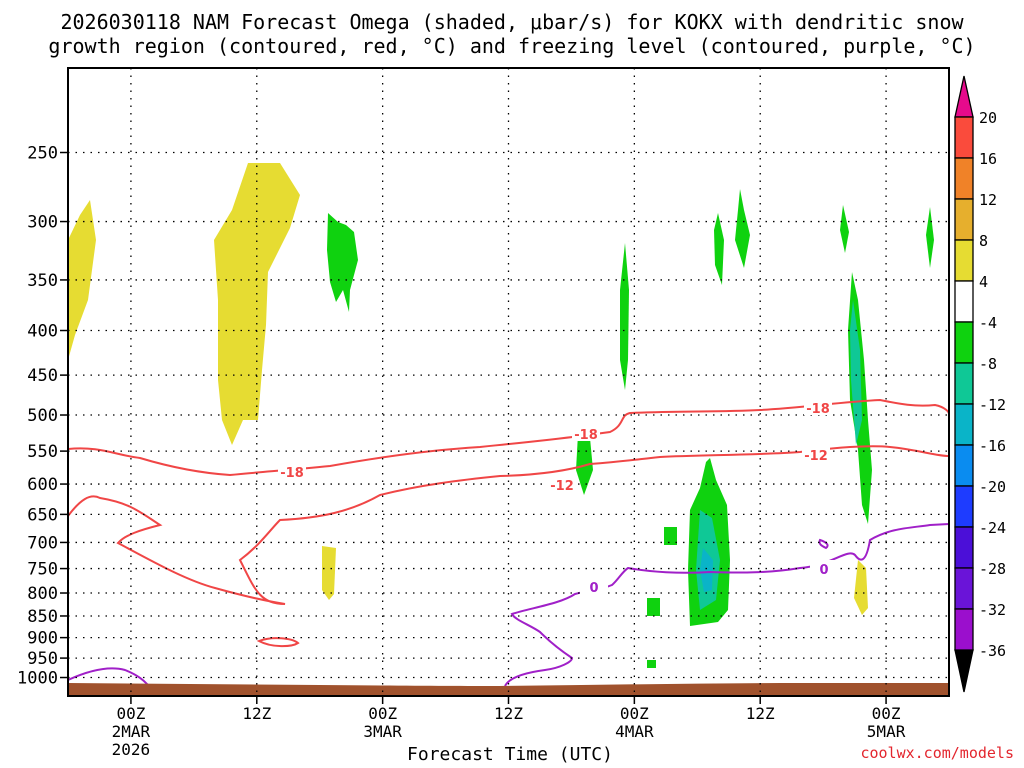 This screenshot has width=1024, height=768. What do you see at coordinates (278, 642) in the screenshot?
I see `contour-line-minus12-closed` at bounding box center [278, 642].